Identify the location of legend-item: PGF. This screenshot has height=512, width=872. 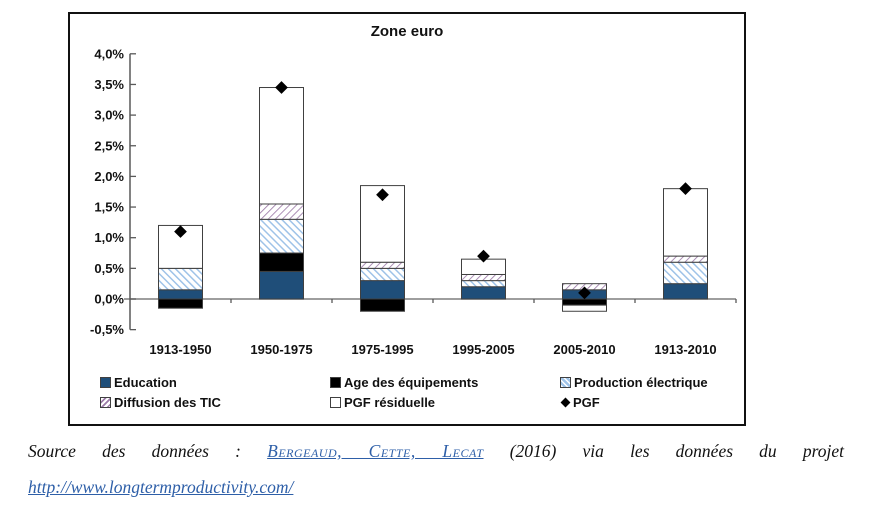
(634, 402).